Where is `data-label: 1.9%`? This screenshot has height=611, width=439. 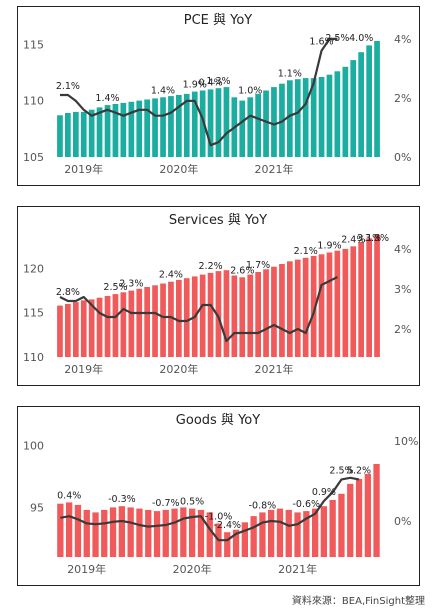 data-label: 1.9% is located at coordinates (195, 85).